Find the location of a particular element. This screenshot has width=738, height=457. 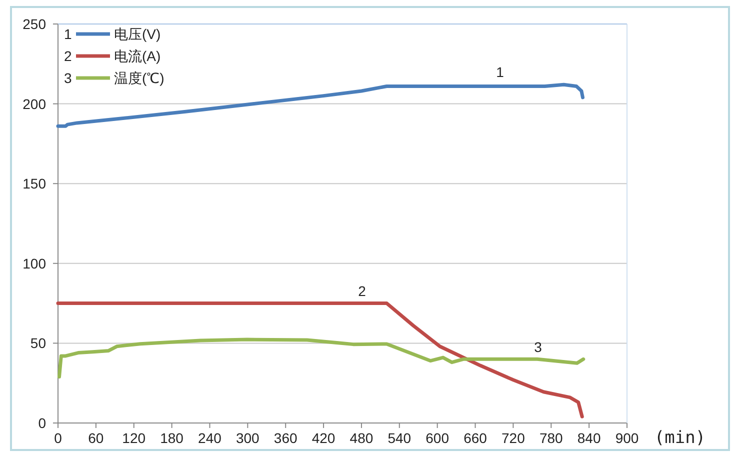

x-tick-label: 900 is located at coordinates (627, 438).